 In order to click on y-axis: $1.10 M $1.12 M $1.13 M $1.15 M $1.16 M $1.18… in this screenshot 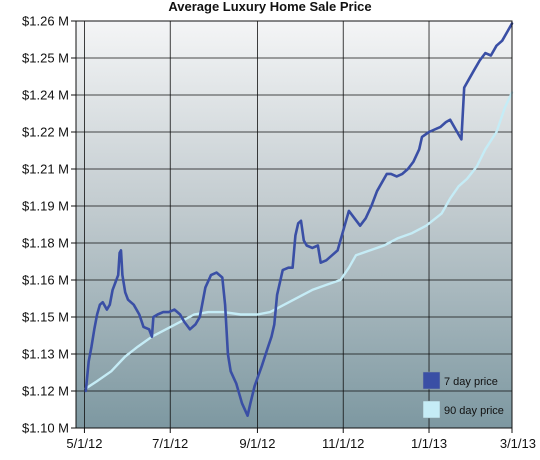, I will do `click(49, 225)`.